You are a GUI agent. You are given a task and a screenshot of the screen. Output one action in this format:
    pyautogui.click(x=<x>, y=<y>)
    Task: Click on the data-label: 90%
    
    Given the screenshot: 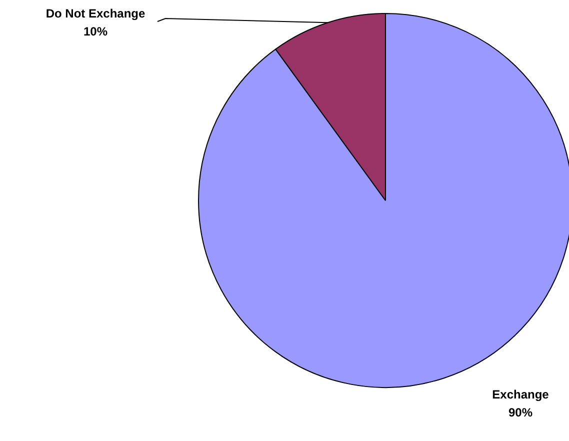 What is the action you would take?
    pyautogui.click(x=520, y=413)
    